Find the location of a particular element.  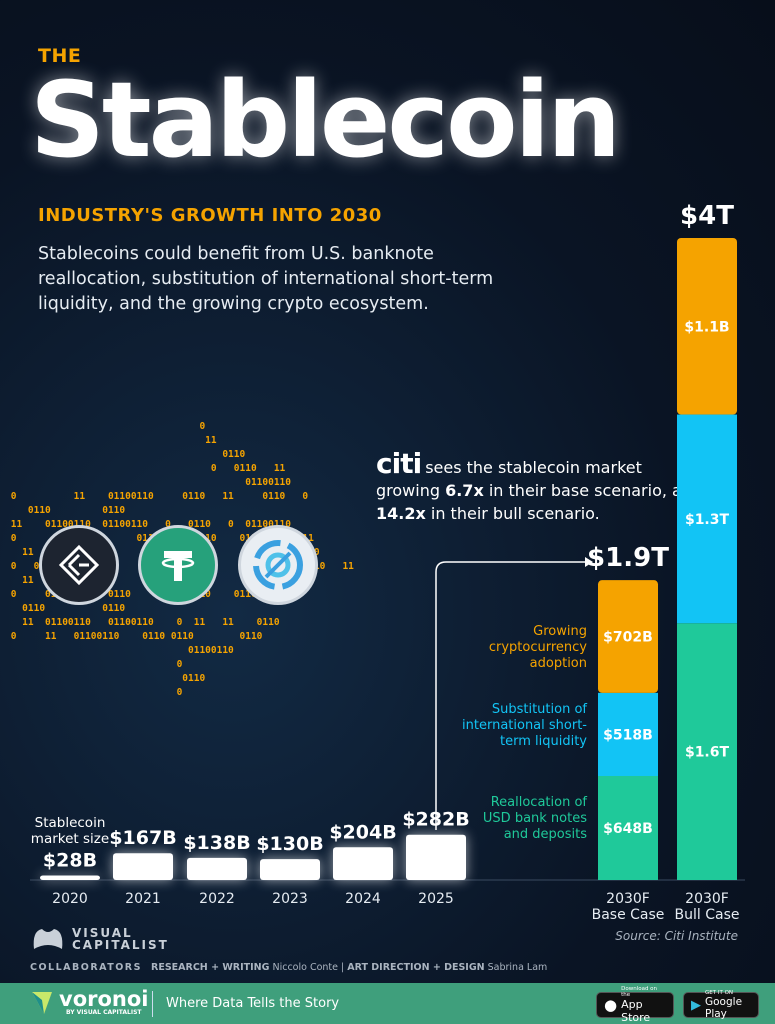

usdc-coin-icon is located at coordinates (278, 565).